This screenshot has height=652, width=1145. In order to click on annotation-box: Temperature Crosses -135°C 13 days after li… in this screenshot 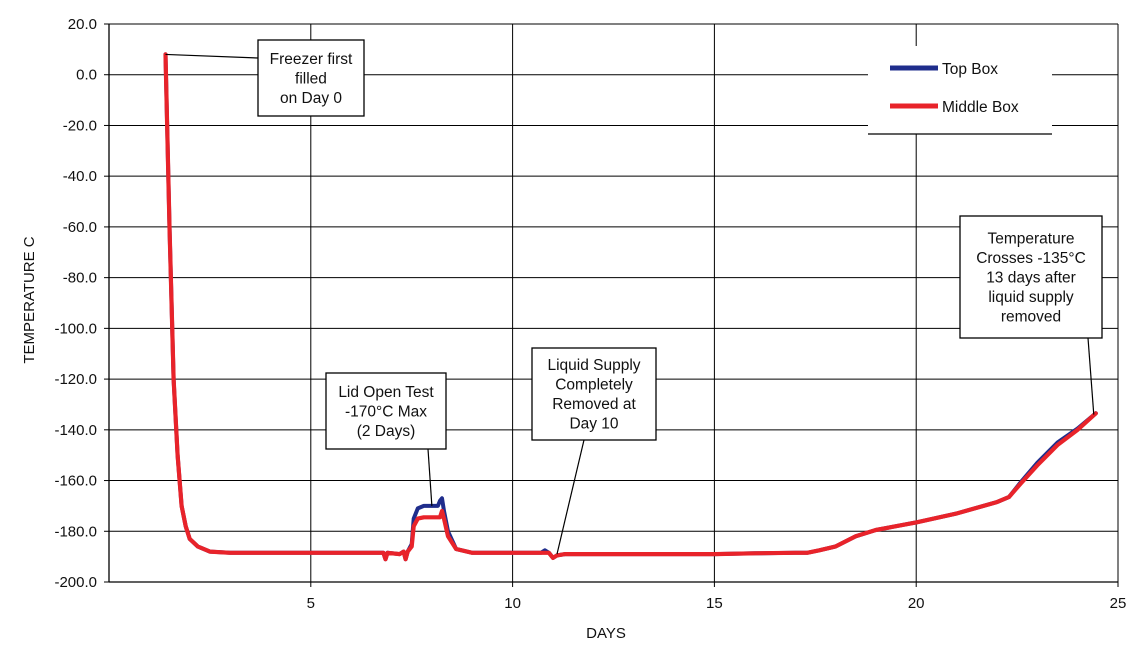, I will do `click(1031, 315)`.